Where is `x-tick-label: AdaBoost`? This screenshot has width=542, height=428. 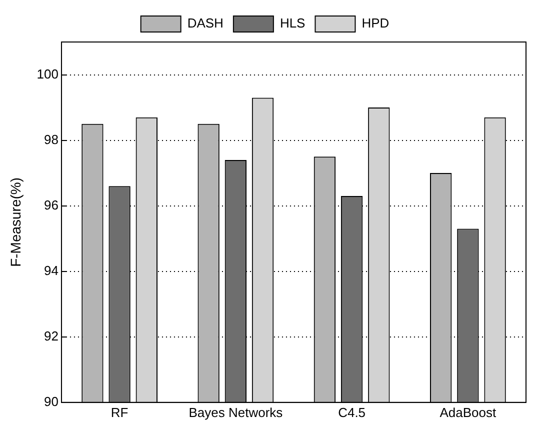
x-tick-label: AdaBoost is located at coordinates (468, 412).